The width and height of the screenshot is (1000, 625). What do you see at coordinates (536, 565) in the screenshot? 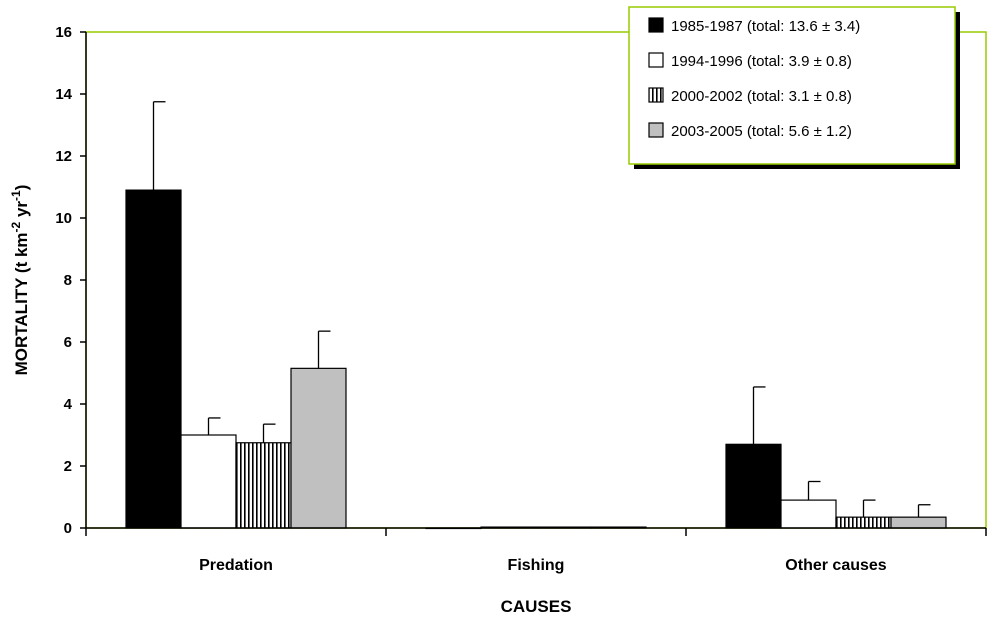
I see `x-category-label: Fishing` at bounding box center [536, 565].